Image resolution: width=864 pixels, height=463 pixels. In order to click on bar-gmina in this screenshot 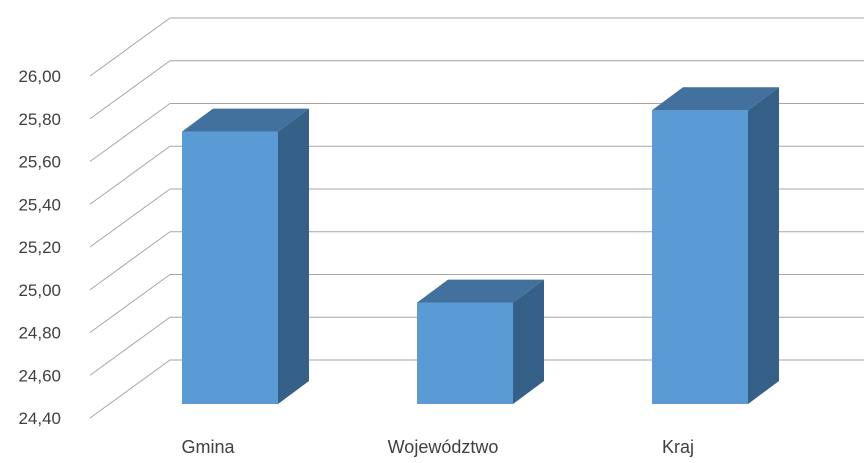, I will do `click(245, 256)`.